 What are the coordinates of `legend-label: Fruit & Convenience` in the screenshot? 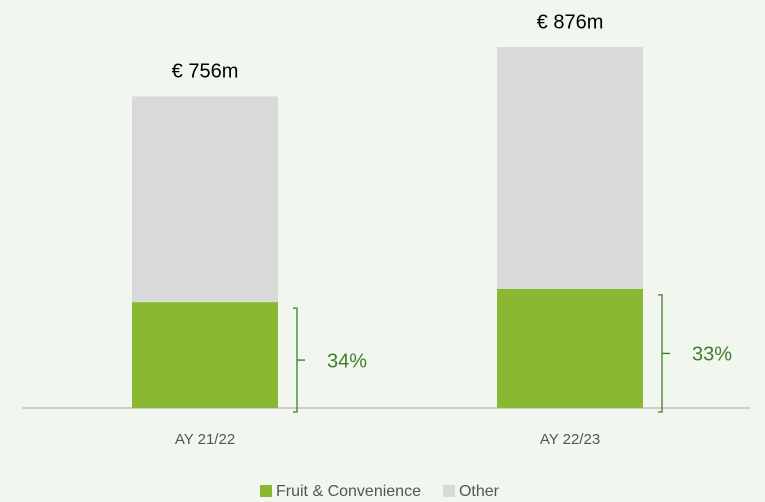 It's located at (348, 491).